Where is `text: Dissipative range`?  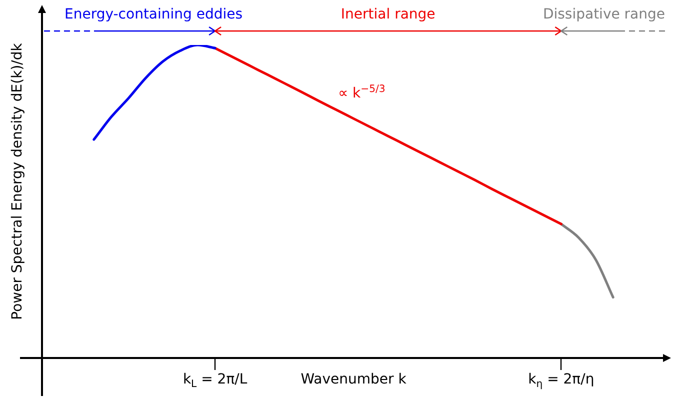
text: Dissipative range is located at coordinates (604, 14).